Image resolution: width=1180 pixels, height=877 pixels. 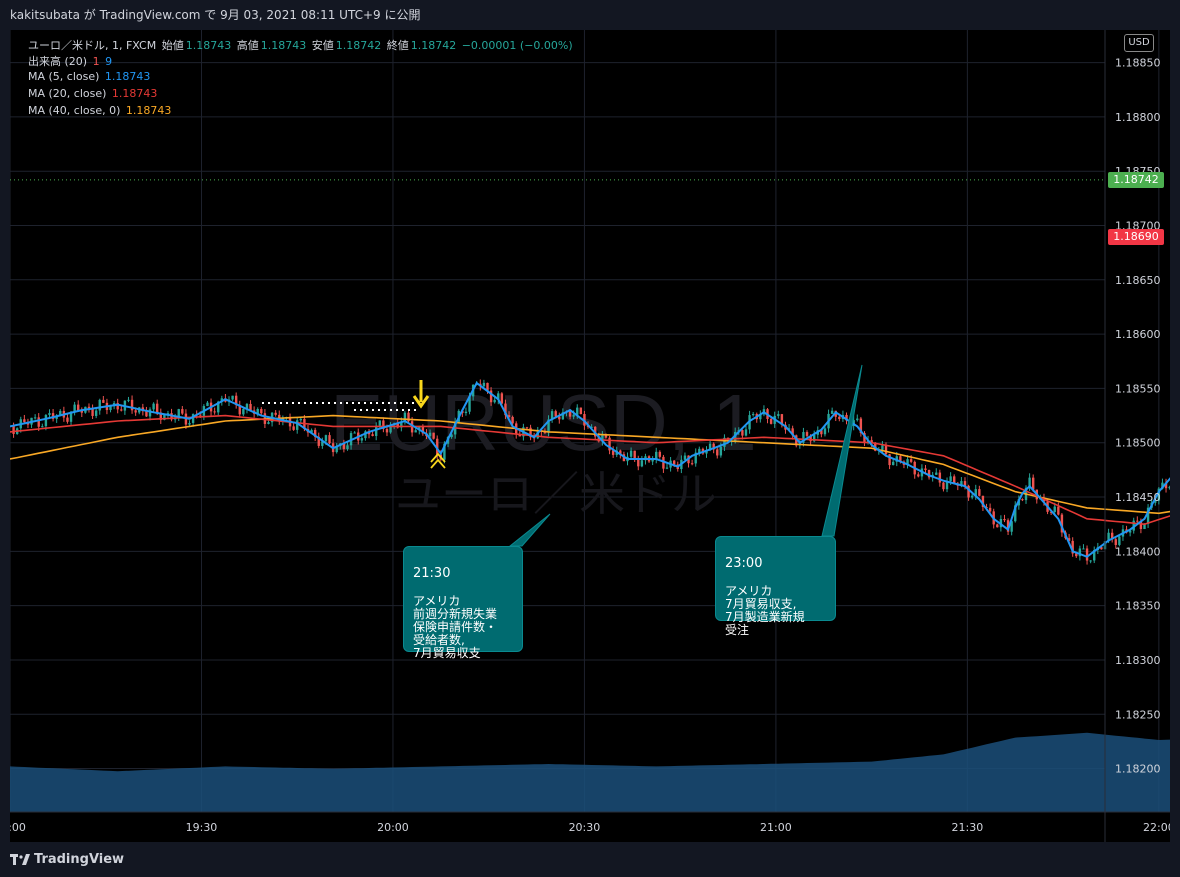 What do you see at coordinates (1138, 63) in the screenshot?
I see `price-tick-label: 1.18850` at bounding box center [1138, 63].